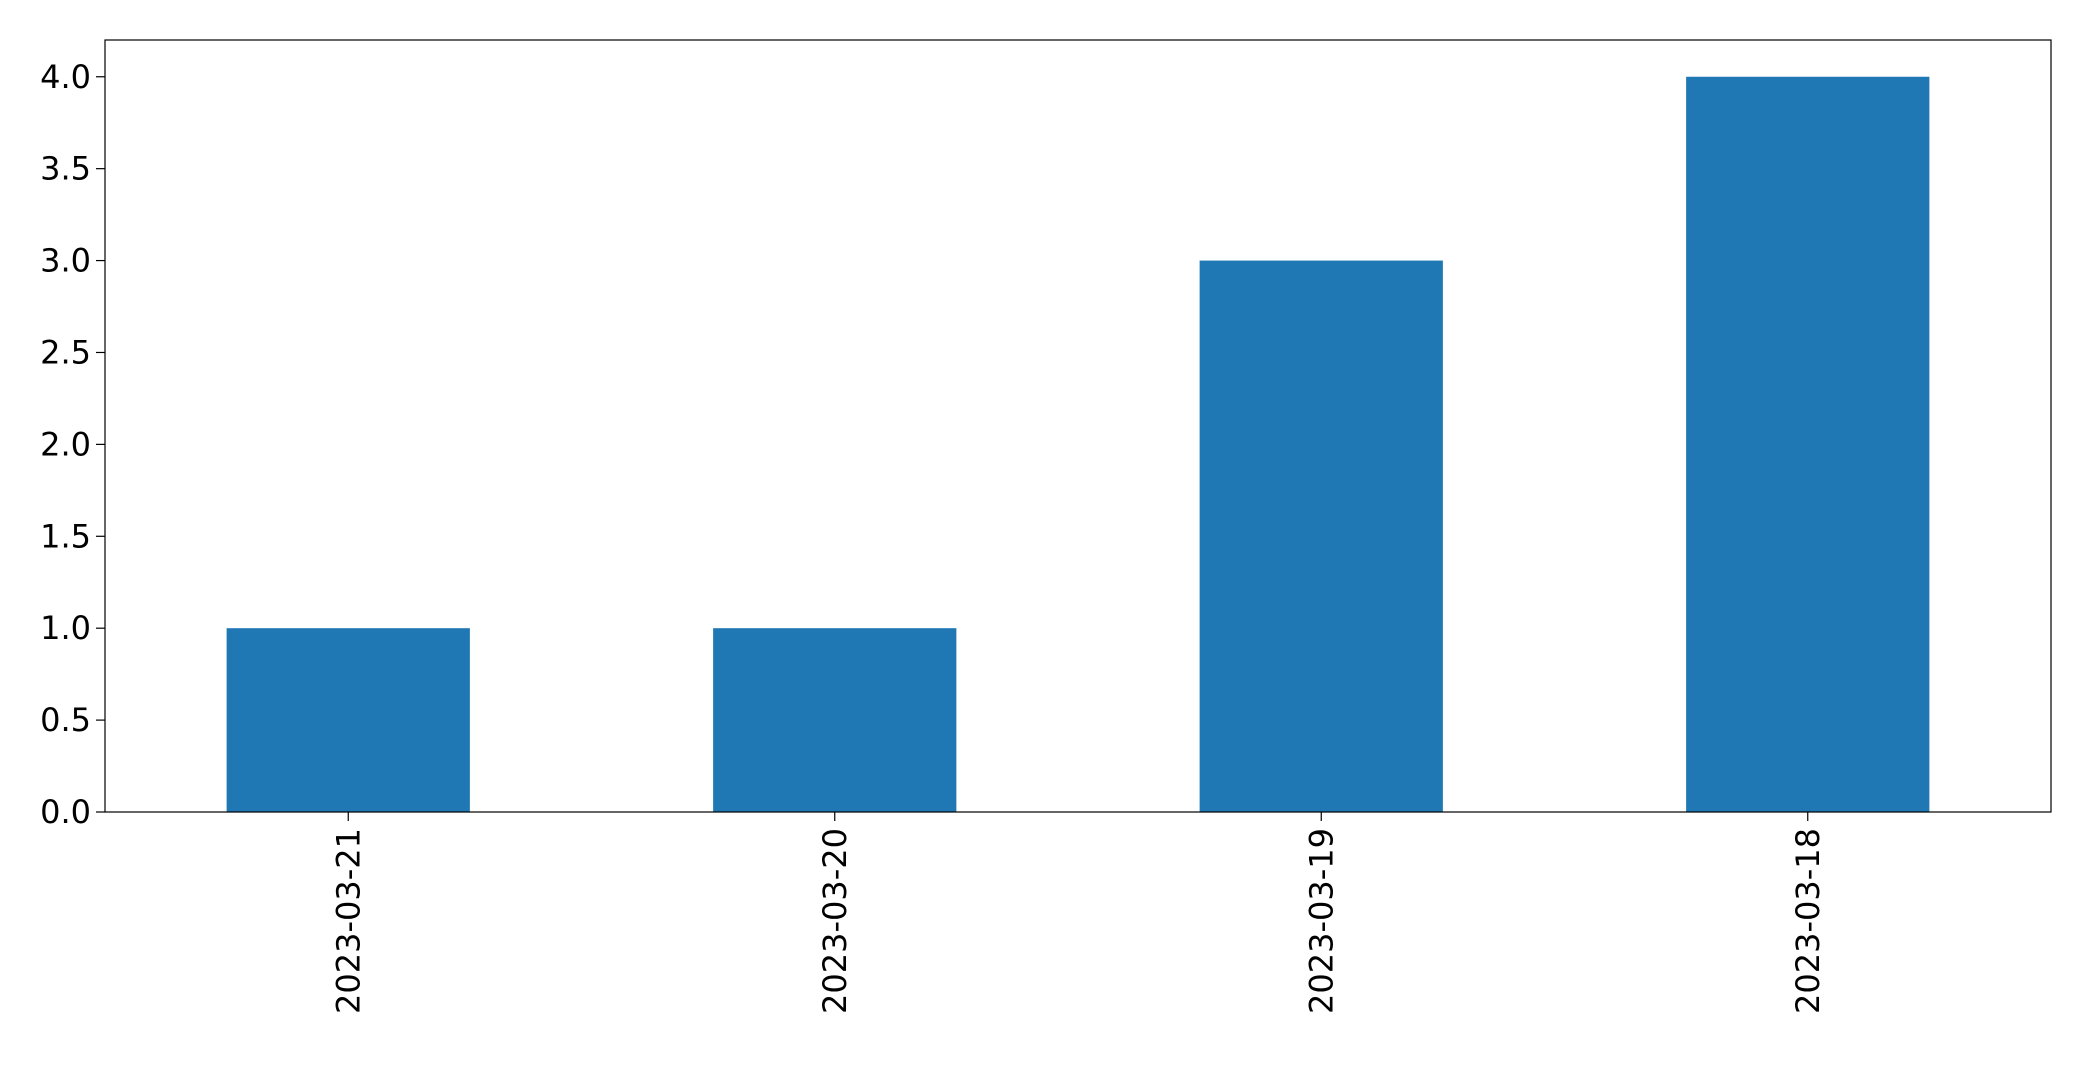 This screenshot has height=1065, width=2082. What do you see at coordinates (65, 352) in the screenshot?
I see `y-tick-label: 2.5` at bounding box center [65, 352].